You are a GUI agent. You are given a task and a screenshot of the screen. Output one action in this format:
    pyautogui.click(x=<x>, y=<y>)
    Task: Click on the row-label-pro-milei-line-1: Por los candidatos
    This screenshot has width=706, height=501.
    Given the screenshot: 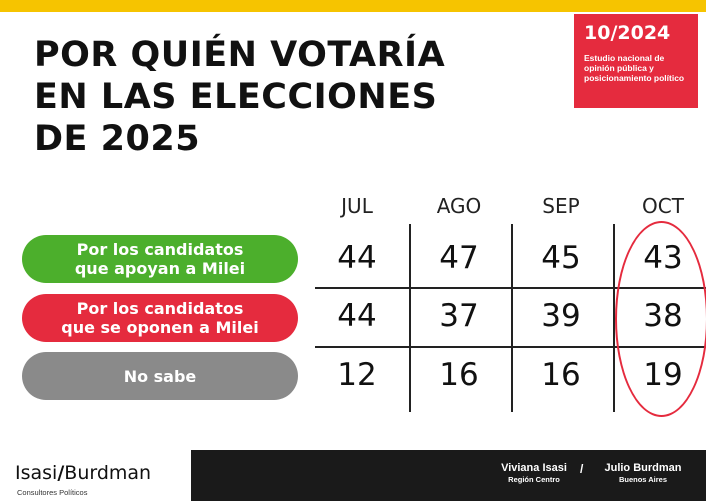 What is the action you would take?
    pyautogui.click(x=160, y=249)
    